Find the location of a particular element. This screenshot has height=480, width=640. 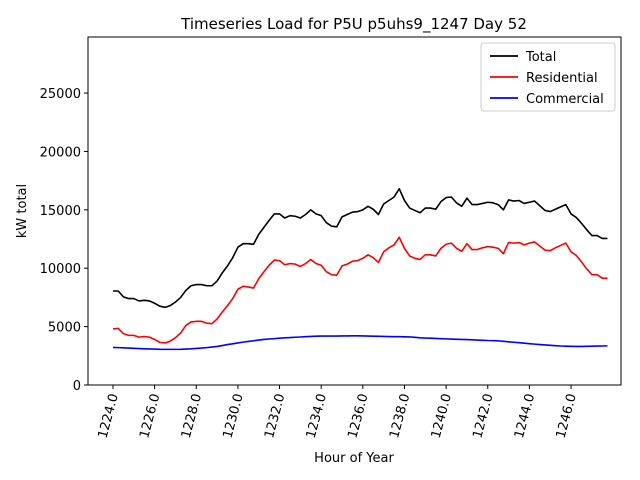

y-tick-label: 25000 is located at coordinates (60, 94).